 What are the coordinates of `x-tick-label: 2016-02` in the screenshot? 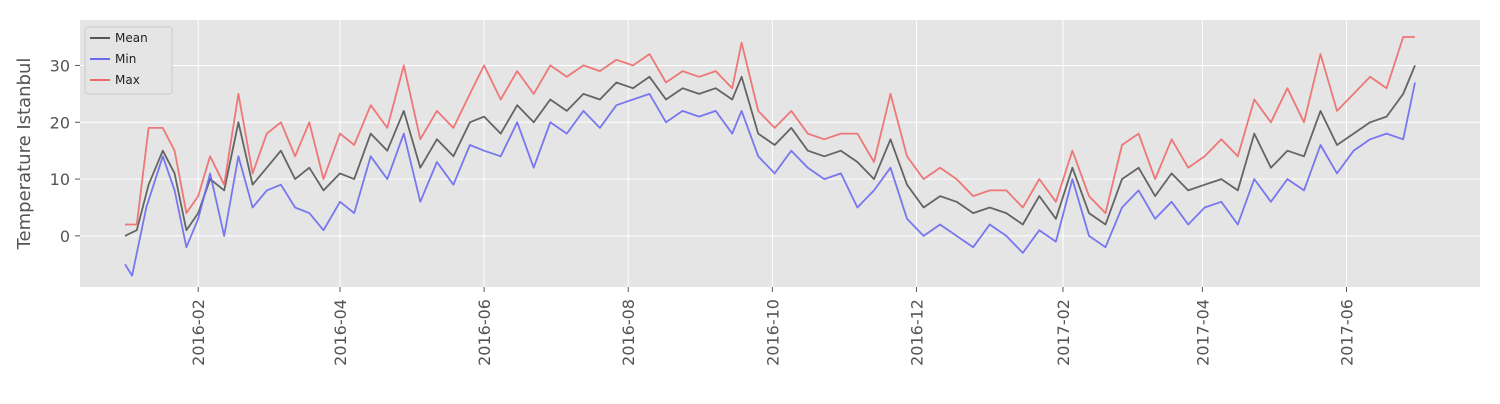 It's located at (198, 332).